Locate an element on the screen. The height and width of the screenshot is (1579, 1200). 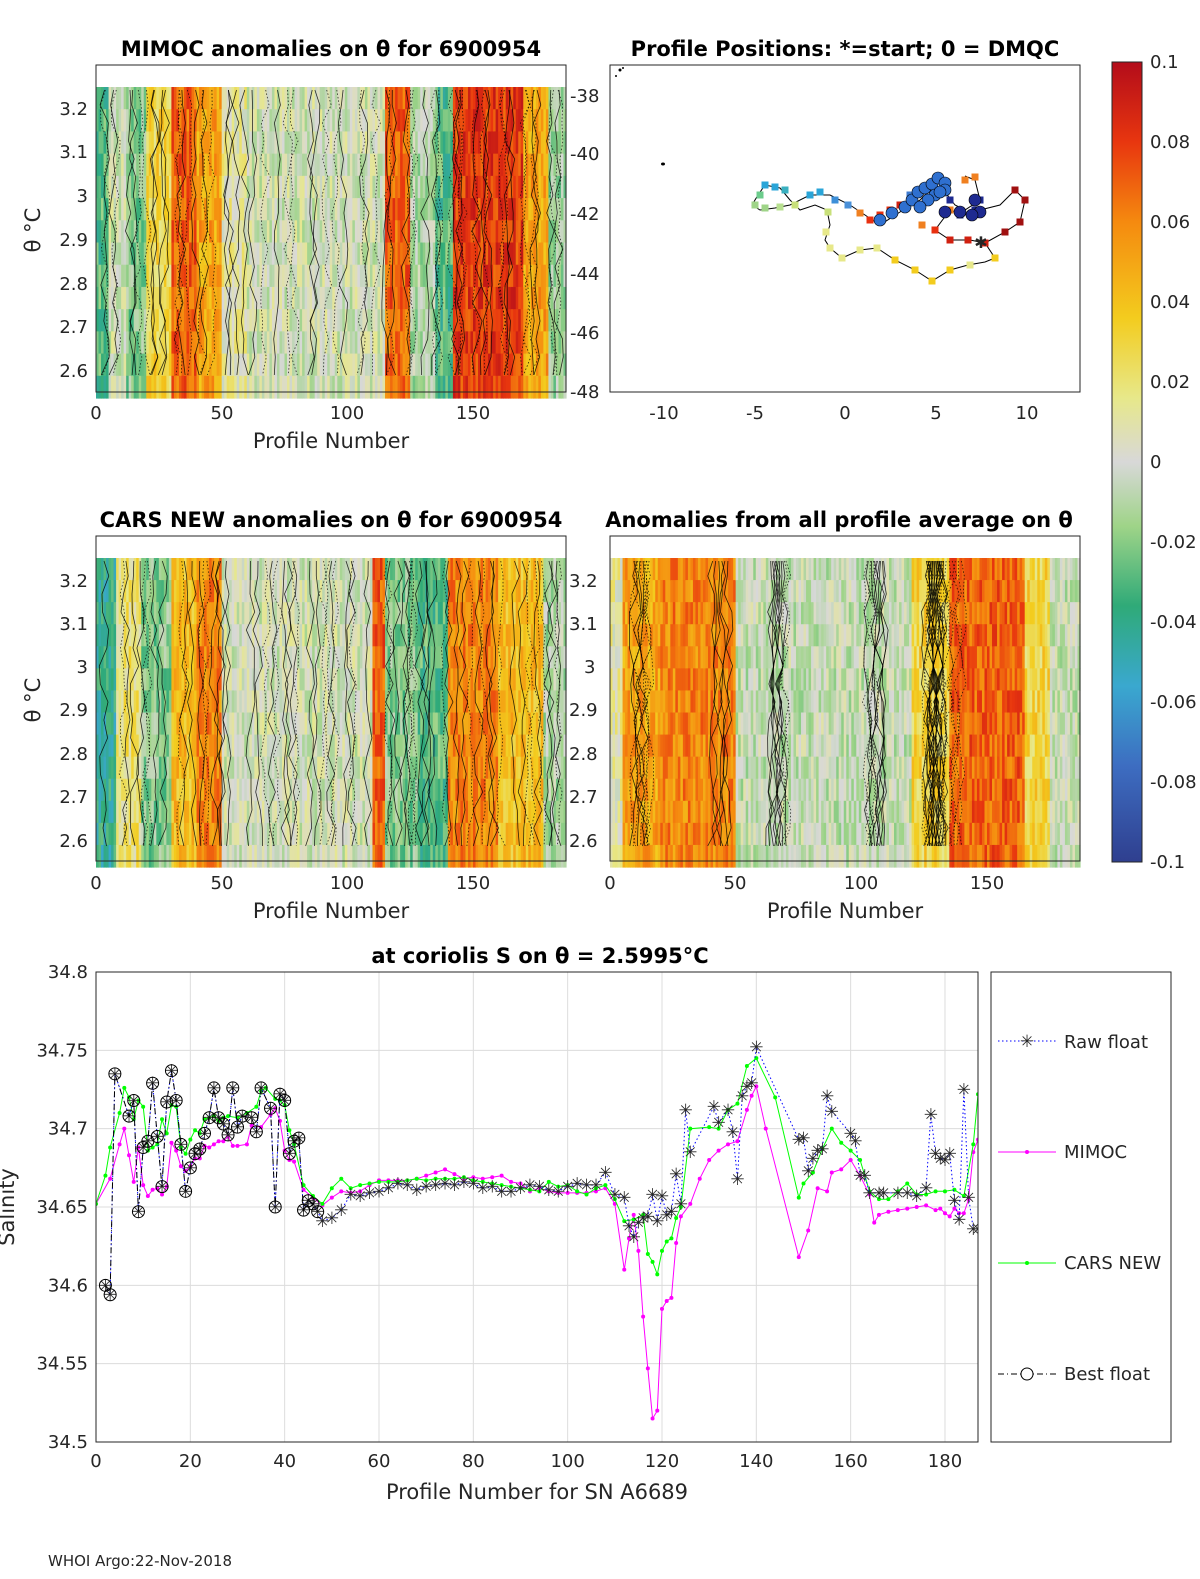
contour-line is located at coordinates (527, 232).